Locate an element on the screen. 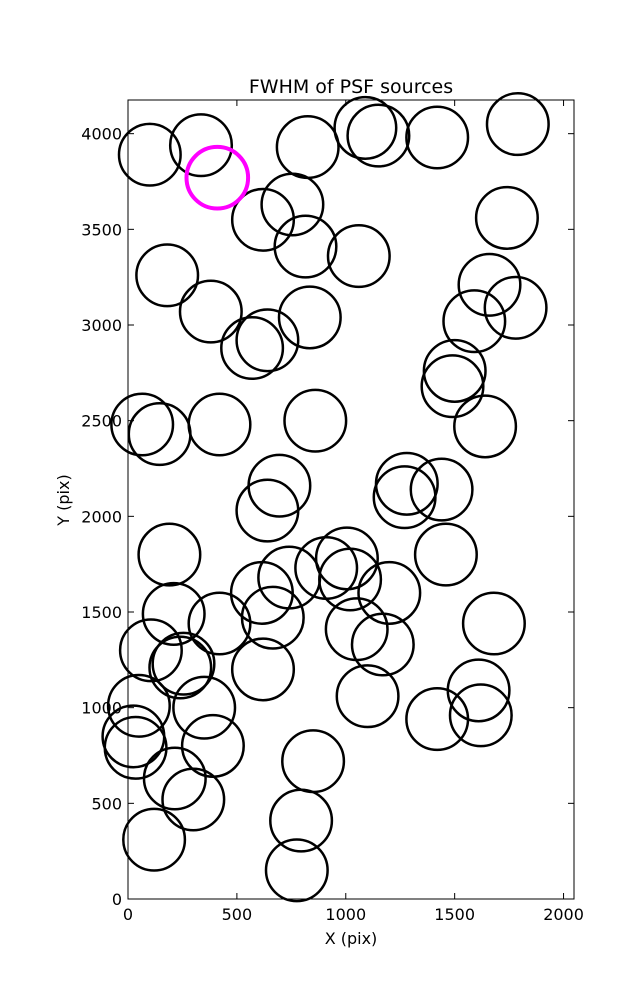 The image size is (637, 1000). x-tick-label: 2000 is located at coordinates (563, 914).